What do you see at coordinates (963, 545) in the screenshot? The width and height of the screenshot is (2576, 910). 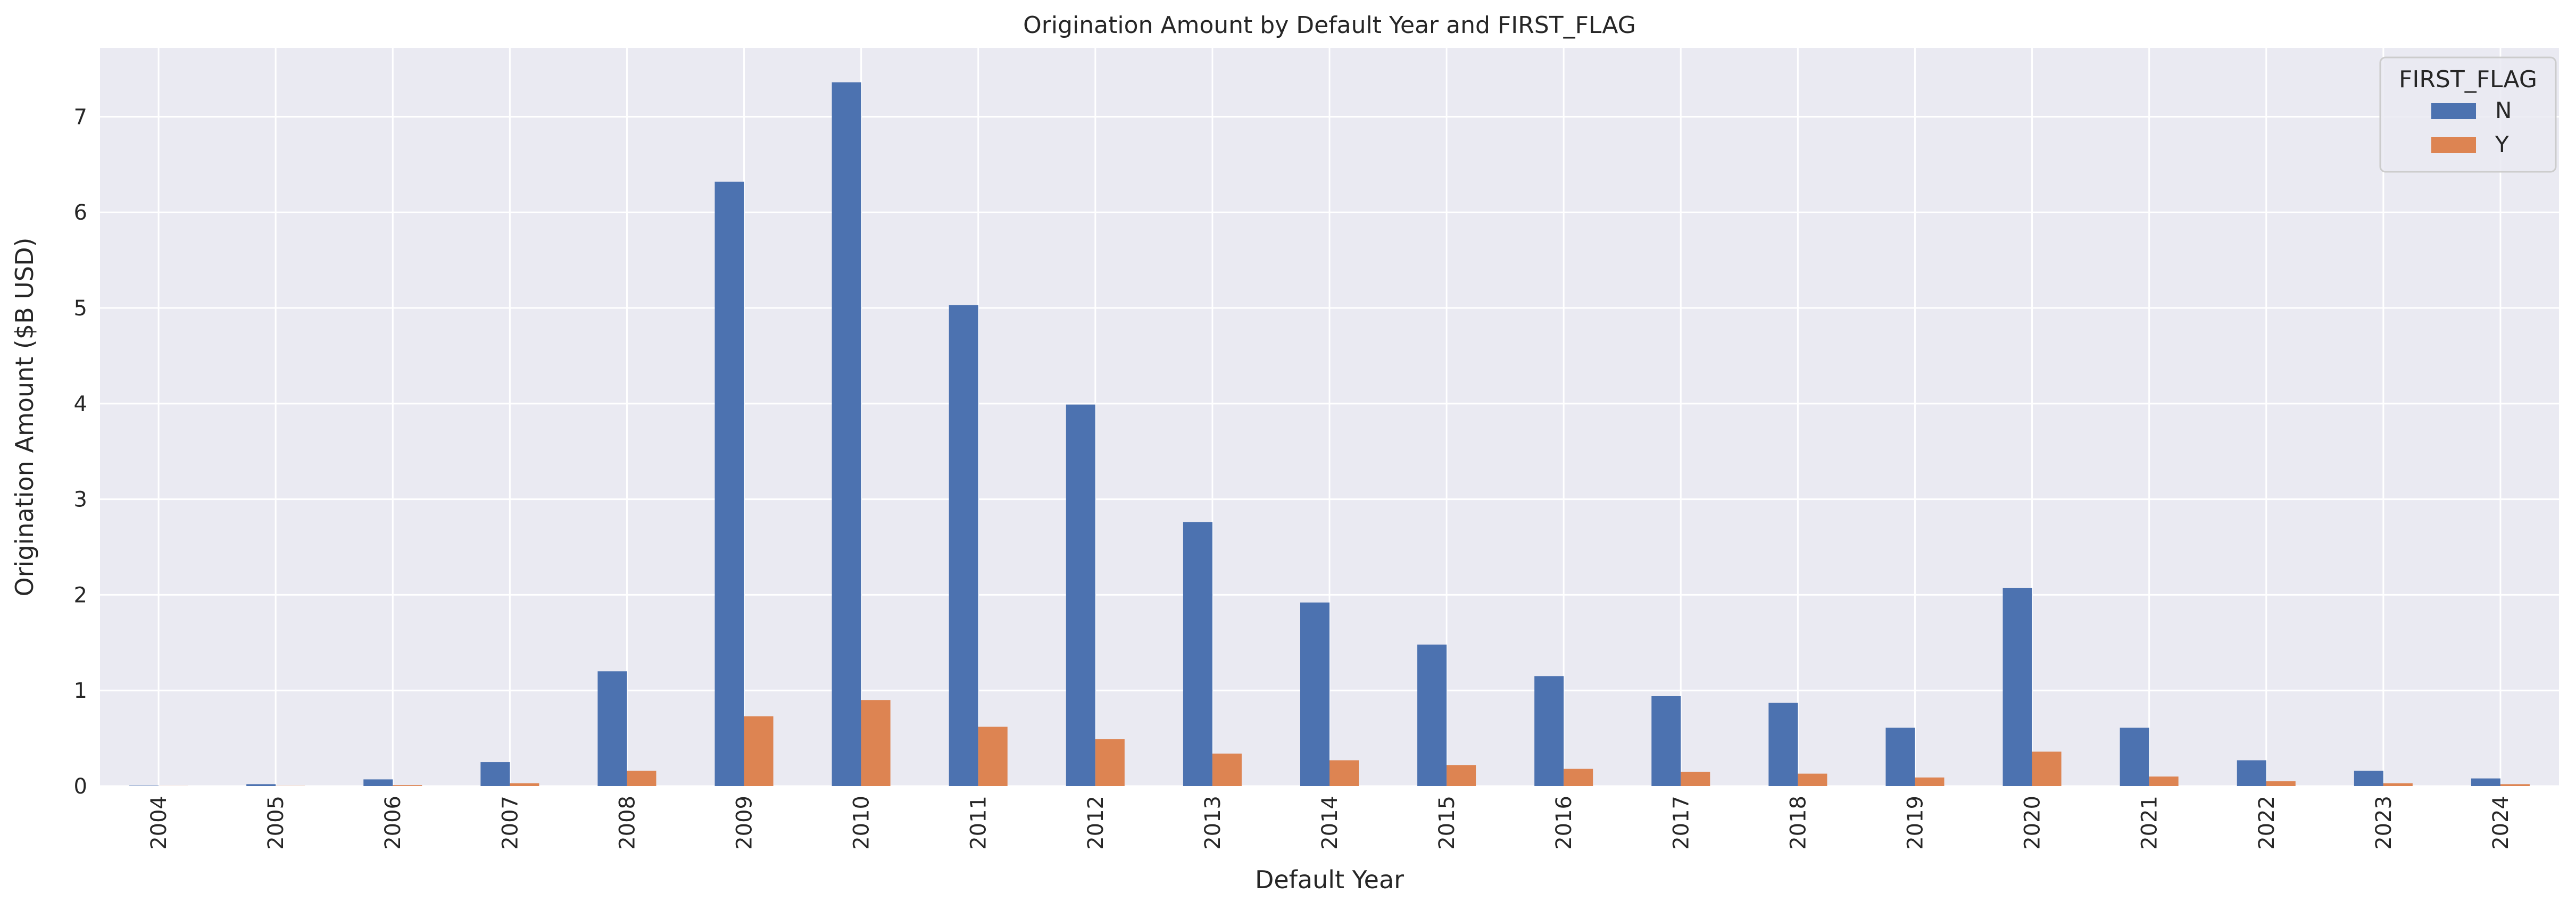 I see `bar-n-2011` at bounding box center [963, 545].